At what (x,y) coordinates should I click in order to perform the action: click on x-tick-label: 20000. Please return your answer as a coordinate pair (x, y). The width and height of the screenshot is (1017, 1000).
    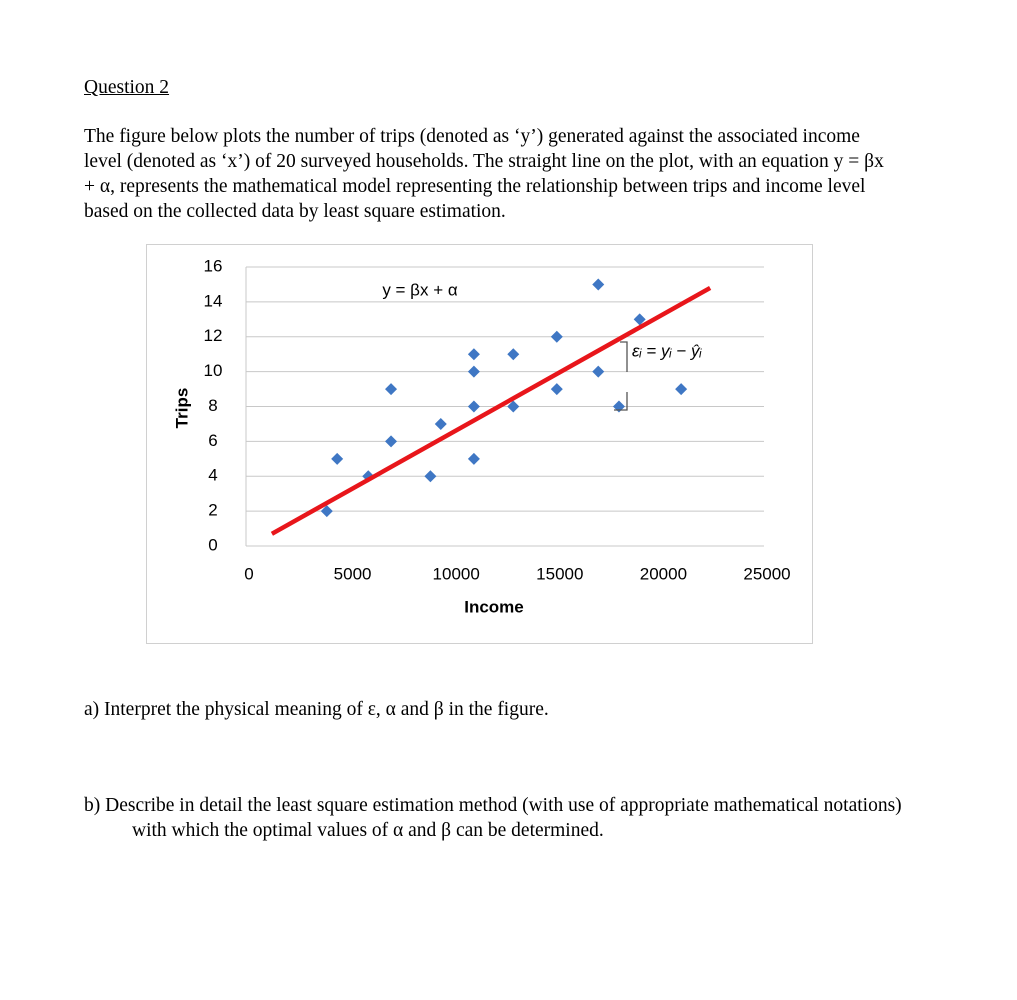
    Looking at the image, I should click on (663, 573).